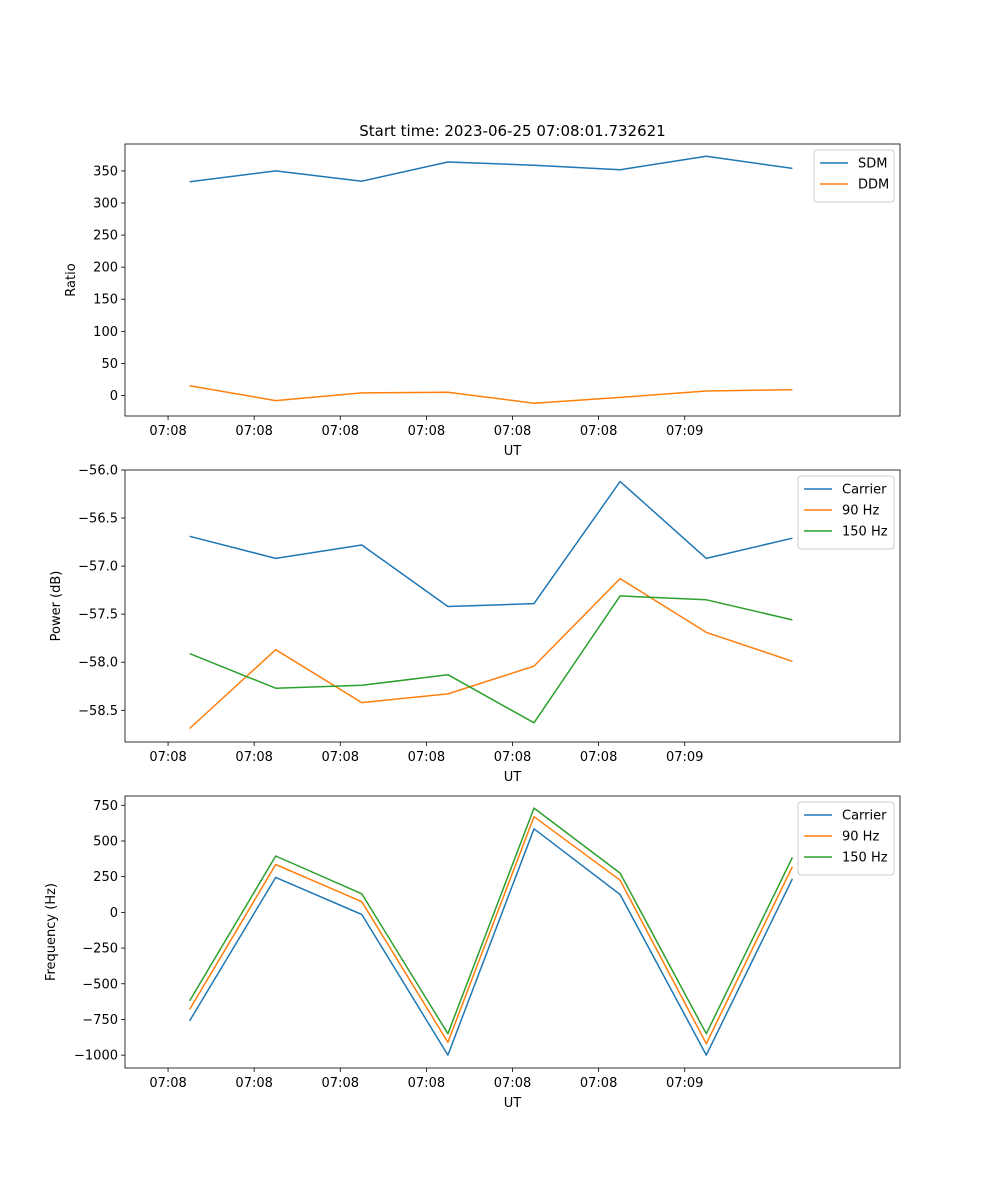  I want to click on y-tick-label: −250, so click(100, 949).